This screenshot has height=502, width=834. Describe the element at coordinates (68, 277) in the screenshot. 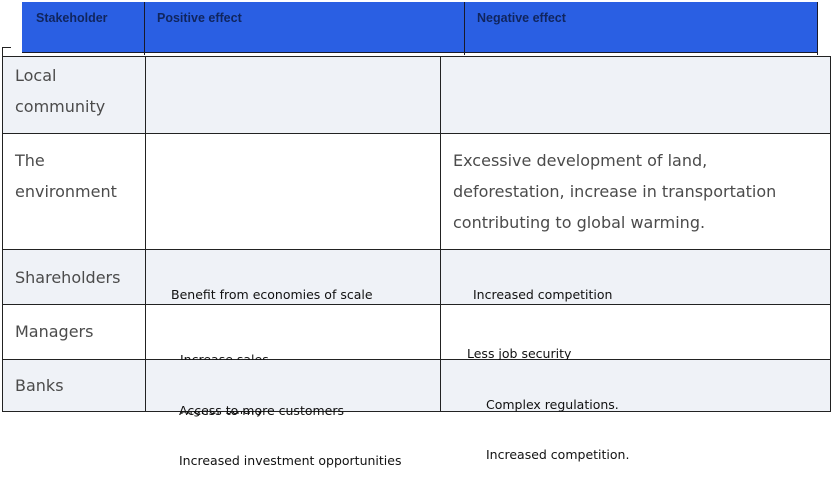

I see `stakeholder-label: Shareholders` at that location.